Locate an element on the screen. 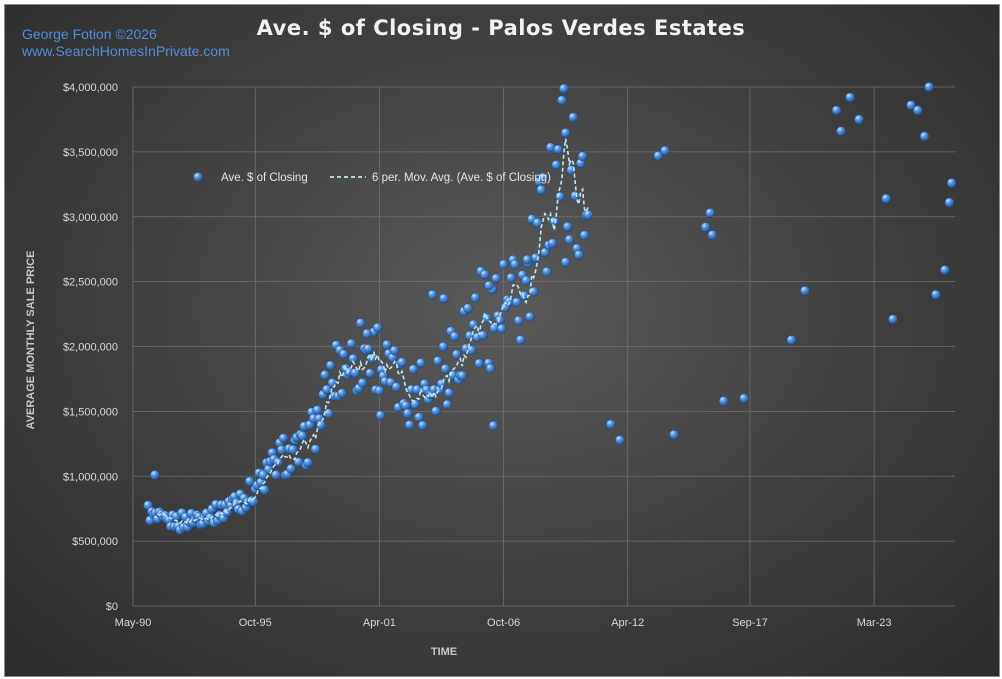  legend-marker-points is located at coordinates (198, 177).